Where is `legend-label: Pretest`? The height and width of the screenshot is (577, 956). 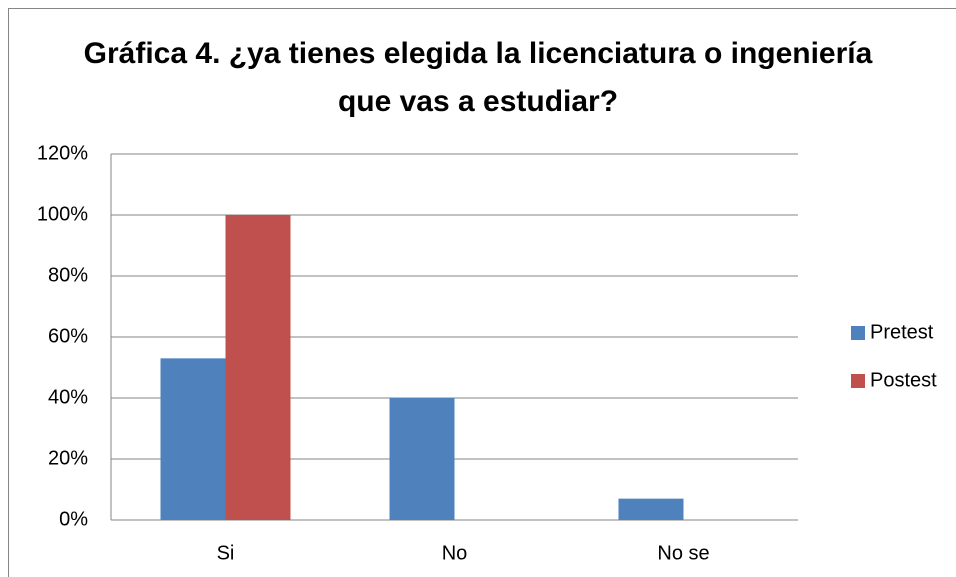
legend-label: Pretest is located at coordinates (902, 332).